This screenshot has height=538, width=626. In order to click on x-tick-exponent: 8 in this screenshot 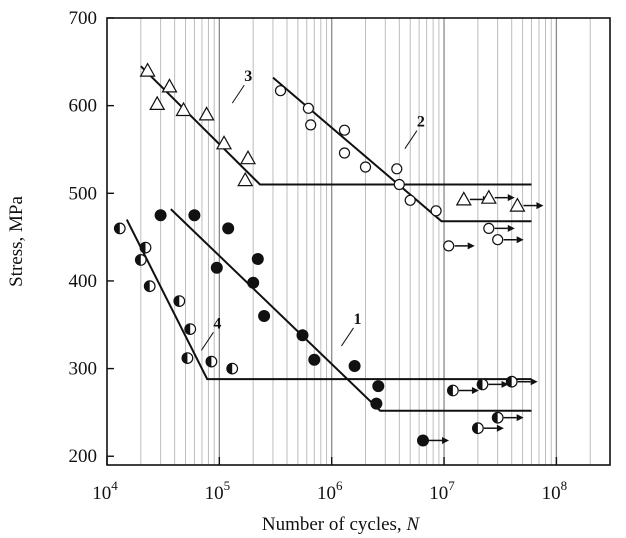, I will do `click(564, 485)`.